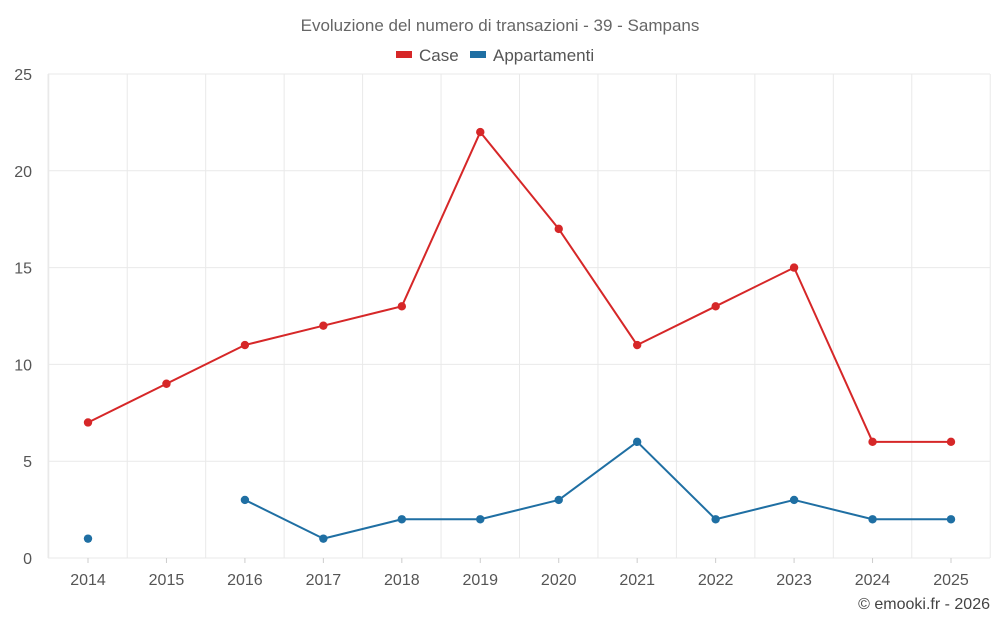 The height and width of the screenshot is (625, 1000). I want to click on x-tick-label-2018: 2018, so click(402, 580).